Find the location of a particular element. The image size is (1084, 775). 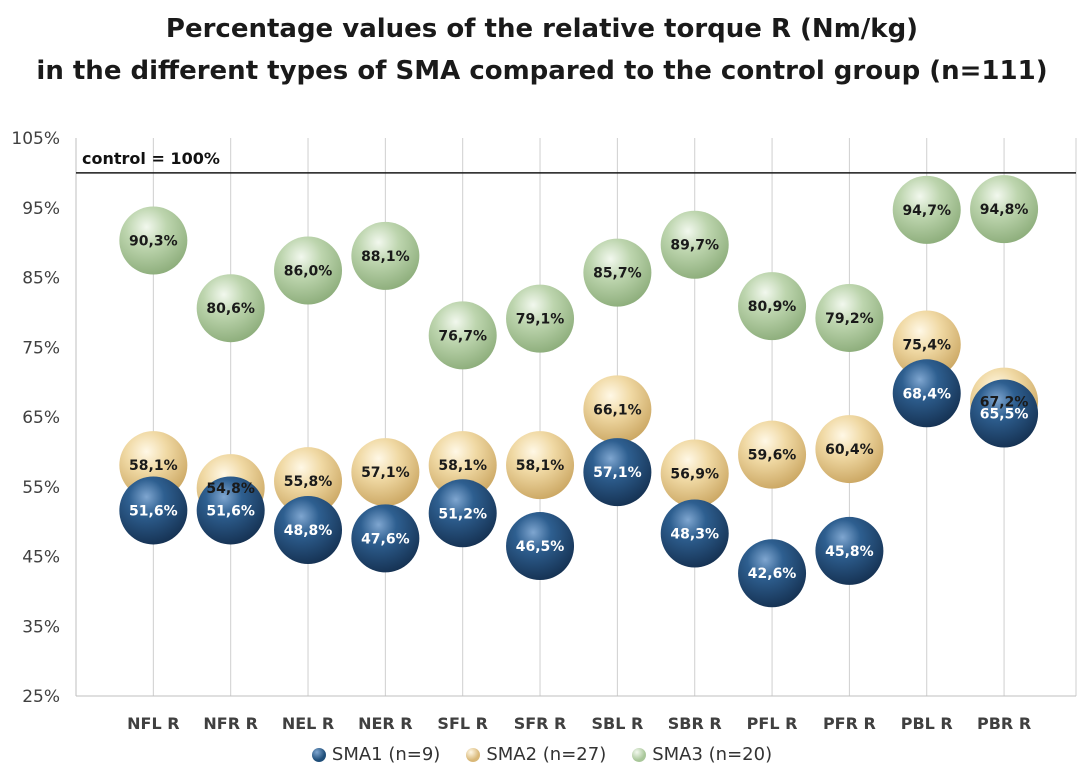

data-label-sma3: 80,9% is located at coordinates (772, 307).